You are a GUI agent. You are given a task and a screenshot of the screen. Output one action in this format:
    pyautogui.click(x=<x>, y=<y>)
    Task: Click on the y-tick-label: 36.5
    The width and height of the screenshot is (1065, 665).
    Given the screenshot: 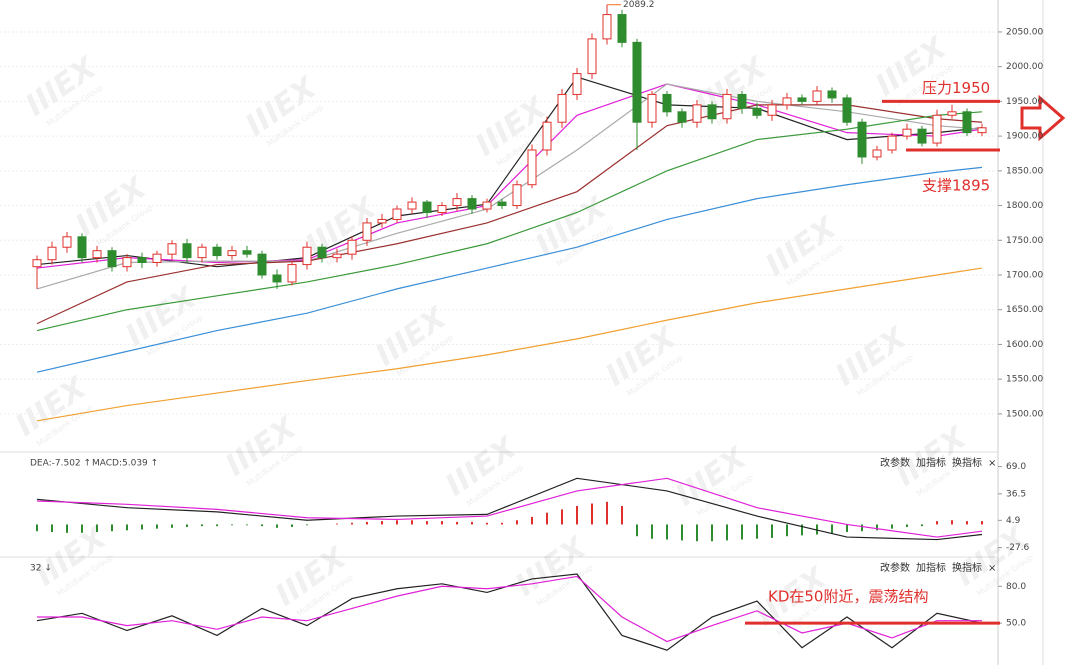 What is the action you would take?
    pyautogui.click(x=1016, y=494)
    